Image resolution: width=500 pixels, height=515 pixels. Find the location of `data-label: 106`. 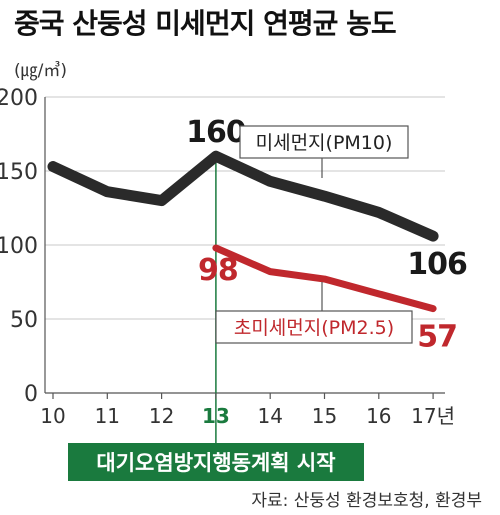

data-label: 106 is located at coordinates (437, 264).